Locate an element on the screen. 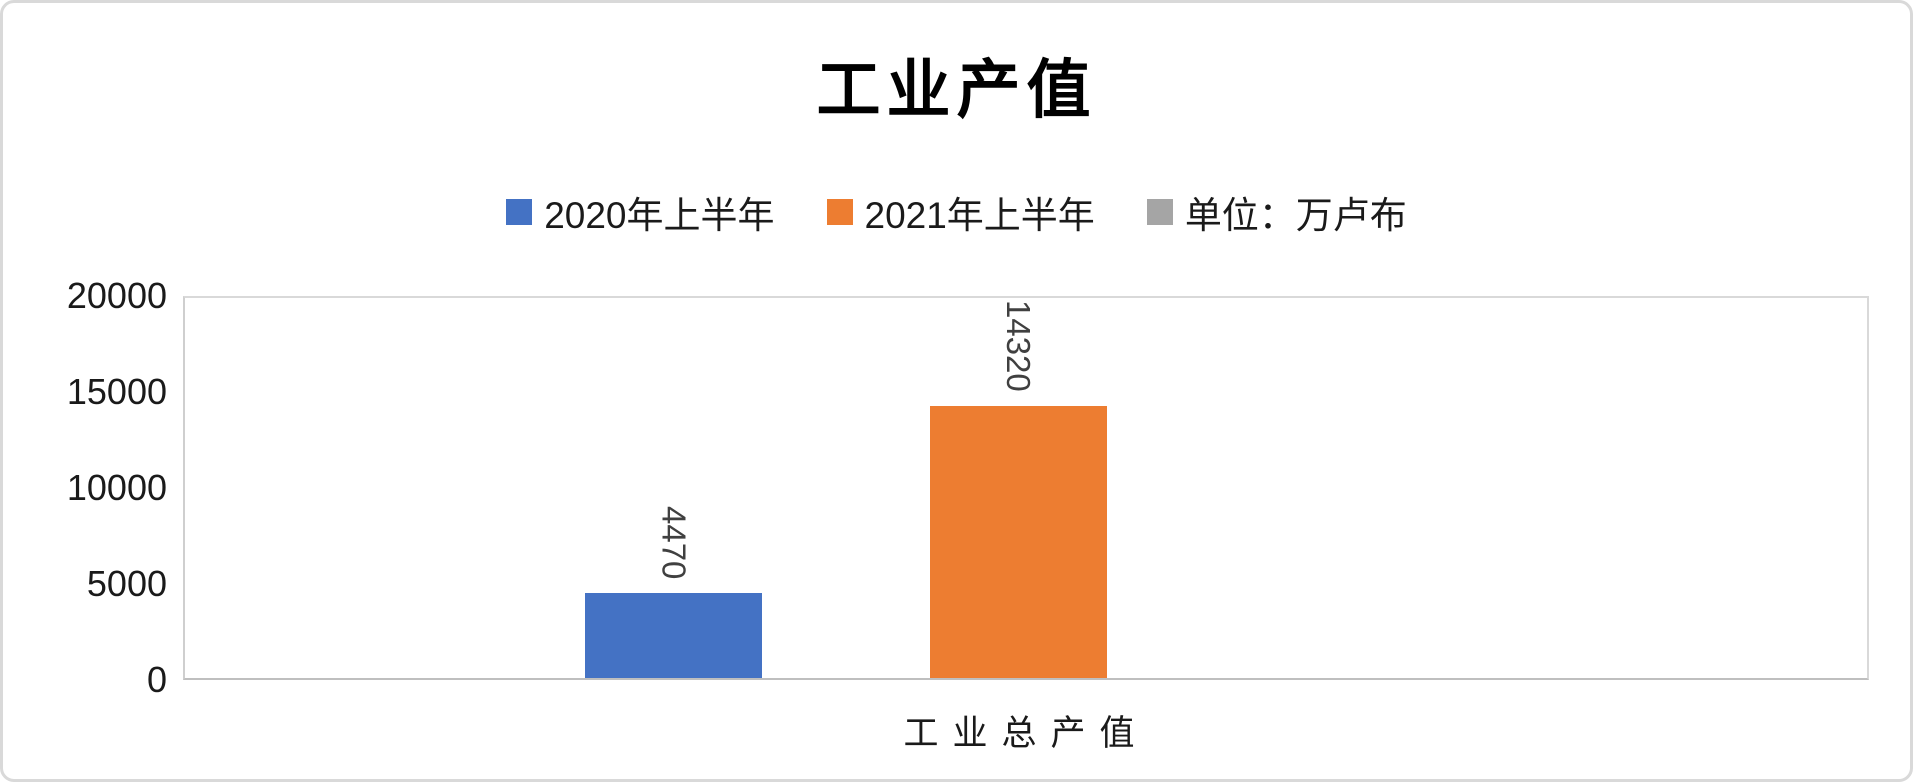  legend-label-unit: 单位：万卢布 is located at coordinates (1295, 215).